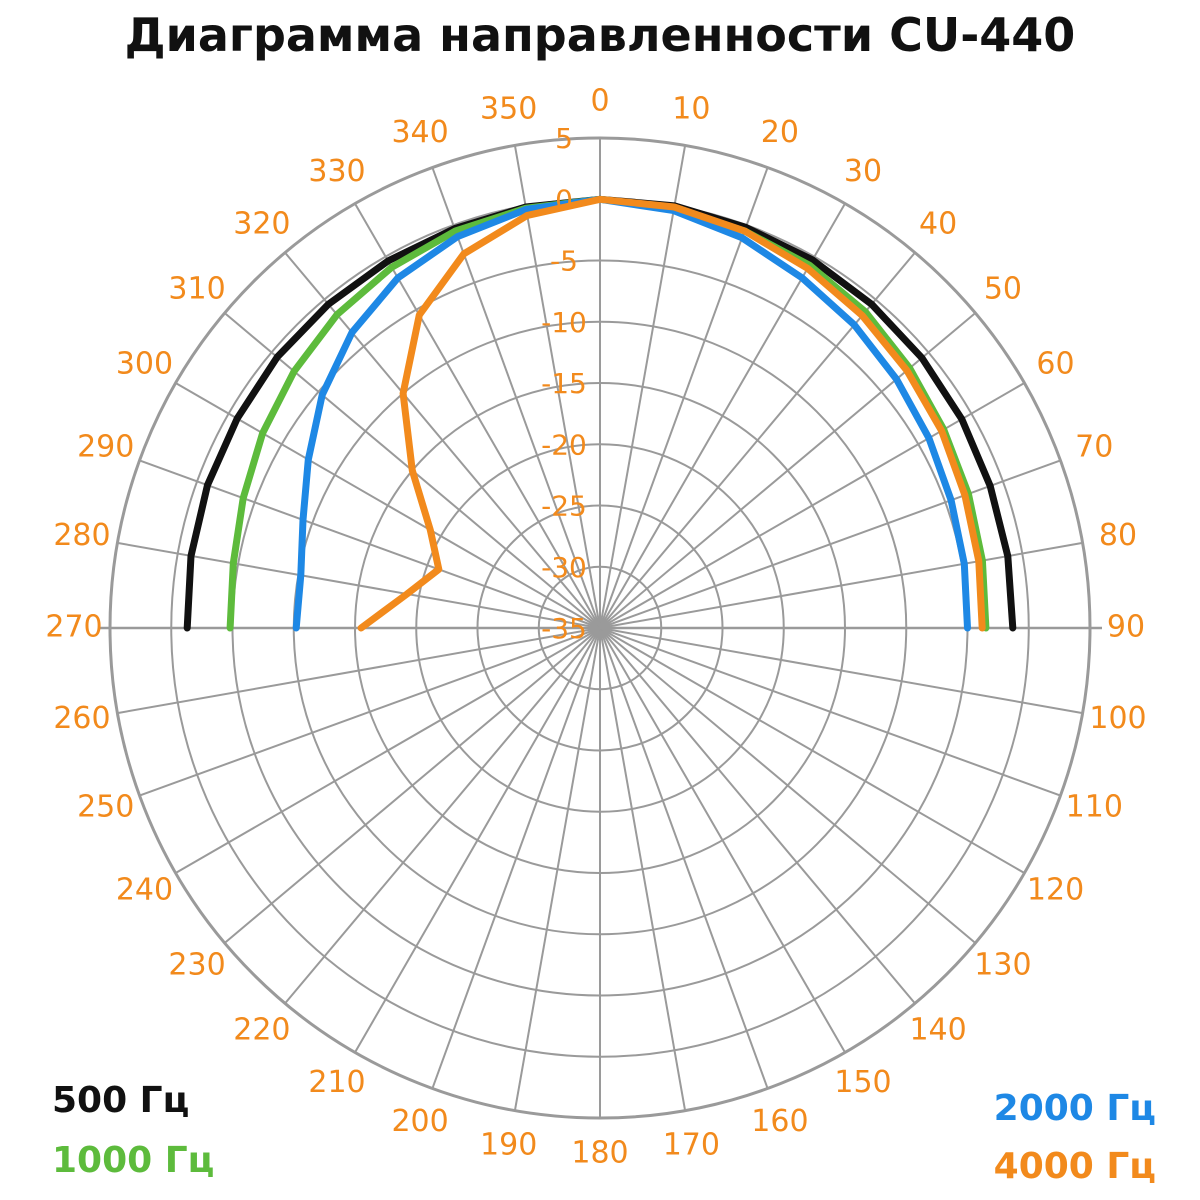 This screenshot has width=1200, height=1200. What do you see at coordinates (1118, 535) in the screenshot?
I see `angle-tick-label: 80` at bounding box center [1118, 535].